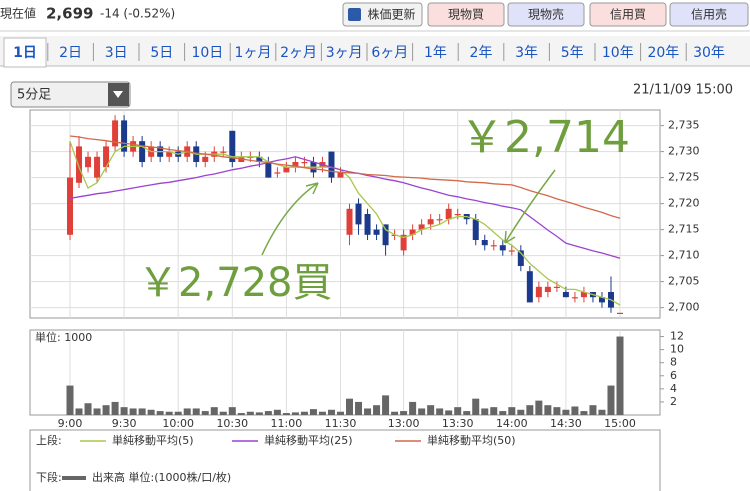 The height and width of the screenshot is (491, 750). Describe the element at coordinates (684, 177) in the screenshot. I see `y-tick-label: 2,725` at that location.